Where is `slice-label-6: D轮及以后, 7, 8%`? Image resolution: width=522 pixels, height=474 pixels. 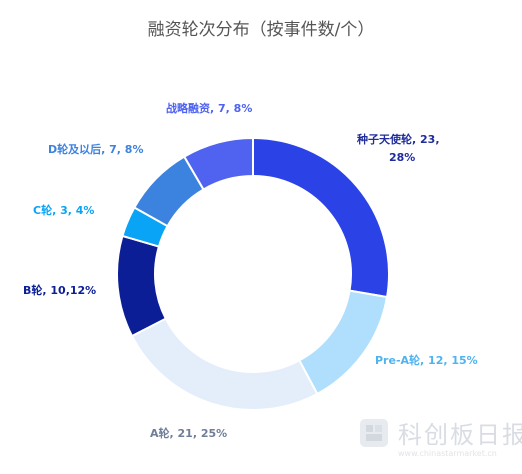
slice-label-6: D轮及以后, 7, 8% is located at coordinates (95, 149).